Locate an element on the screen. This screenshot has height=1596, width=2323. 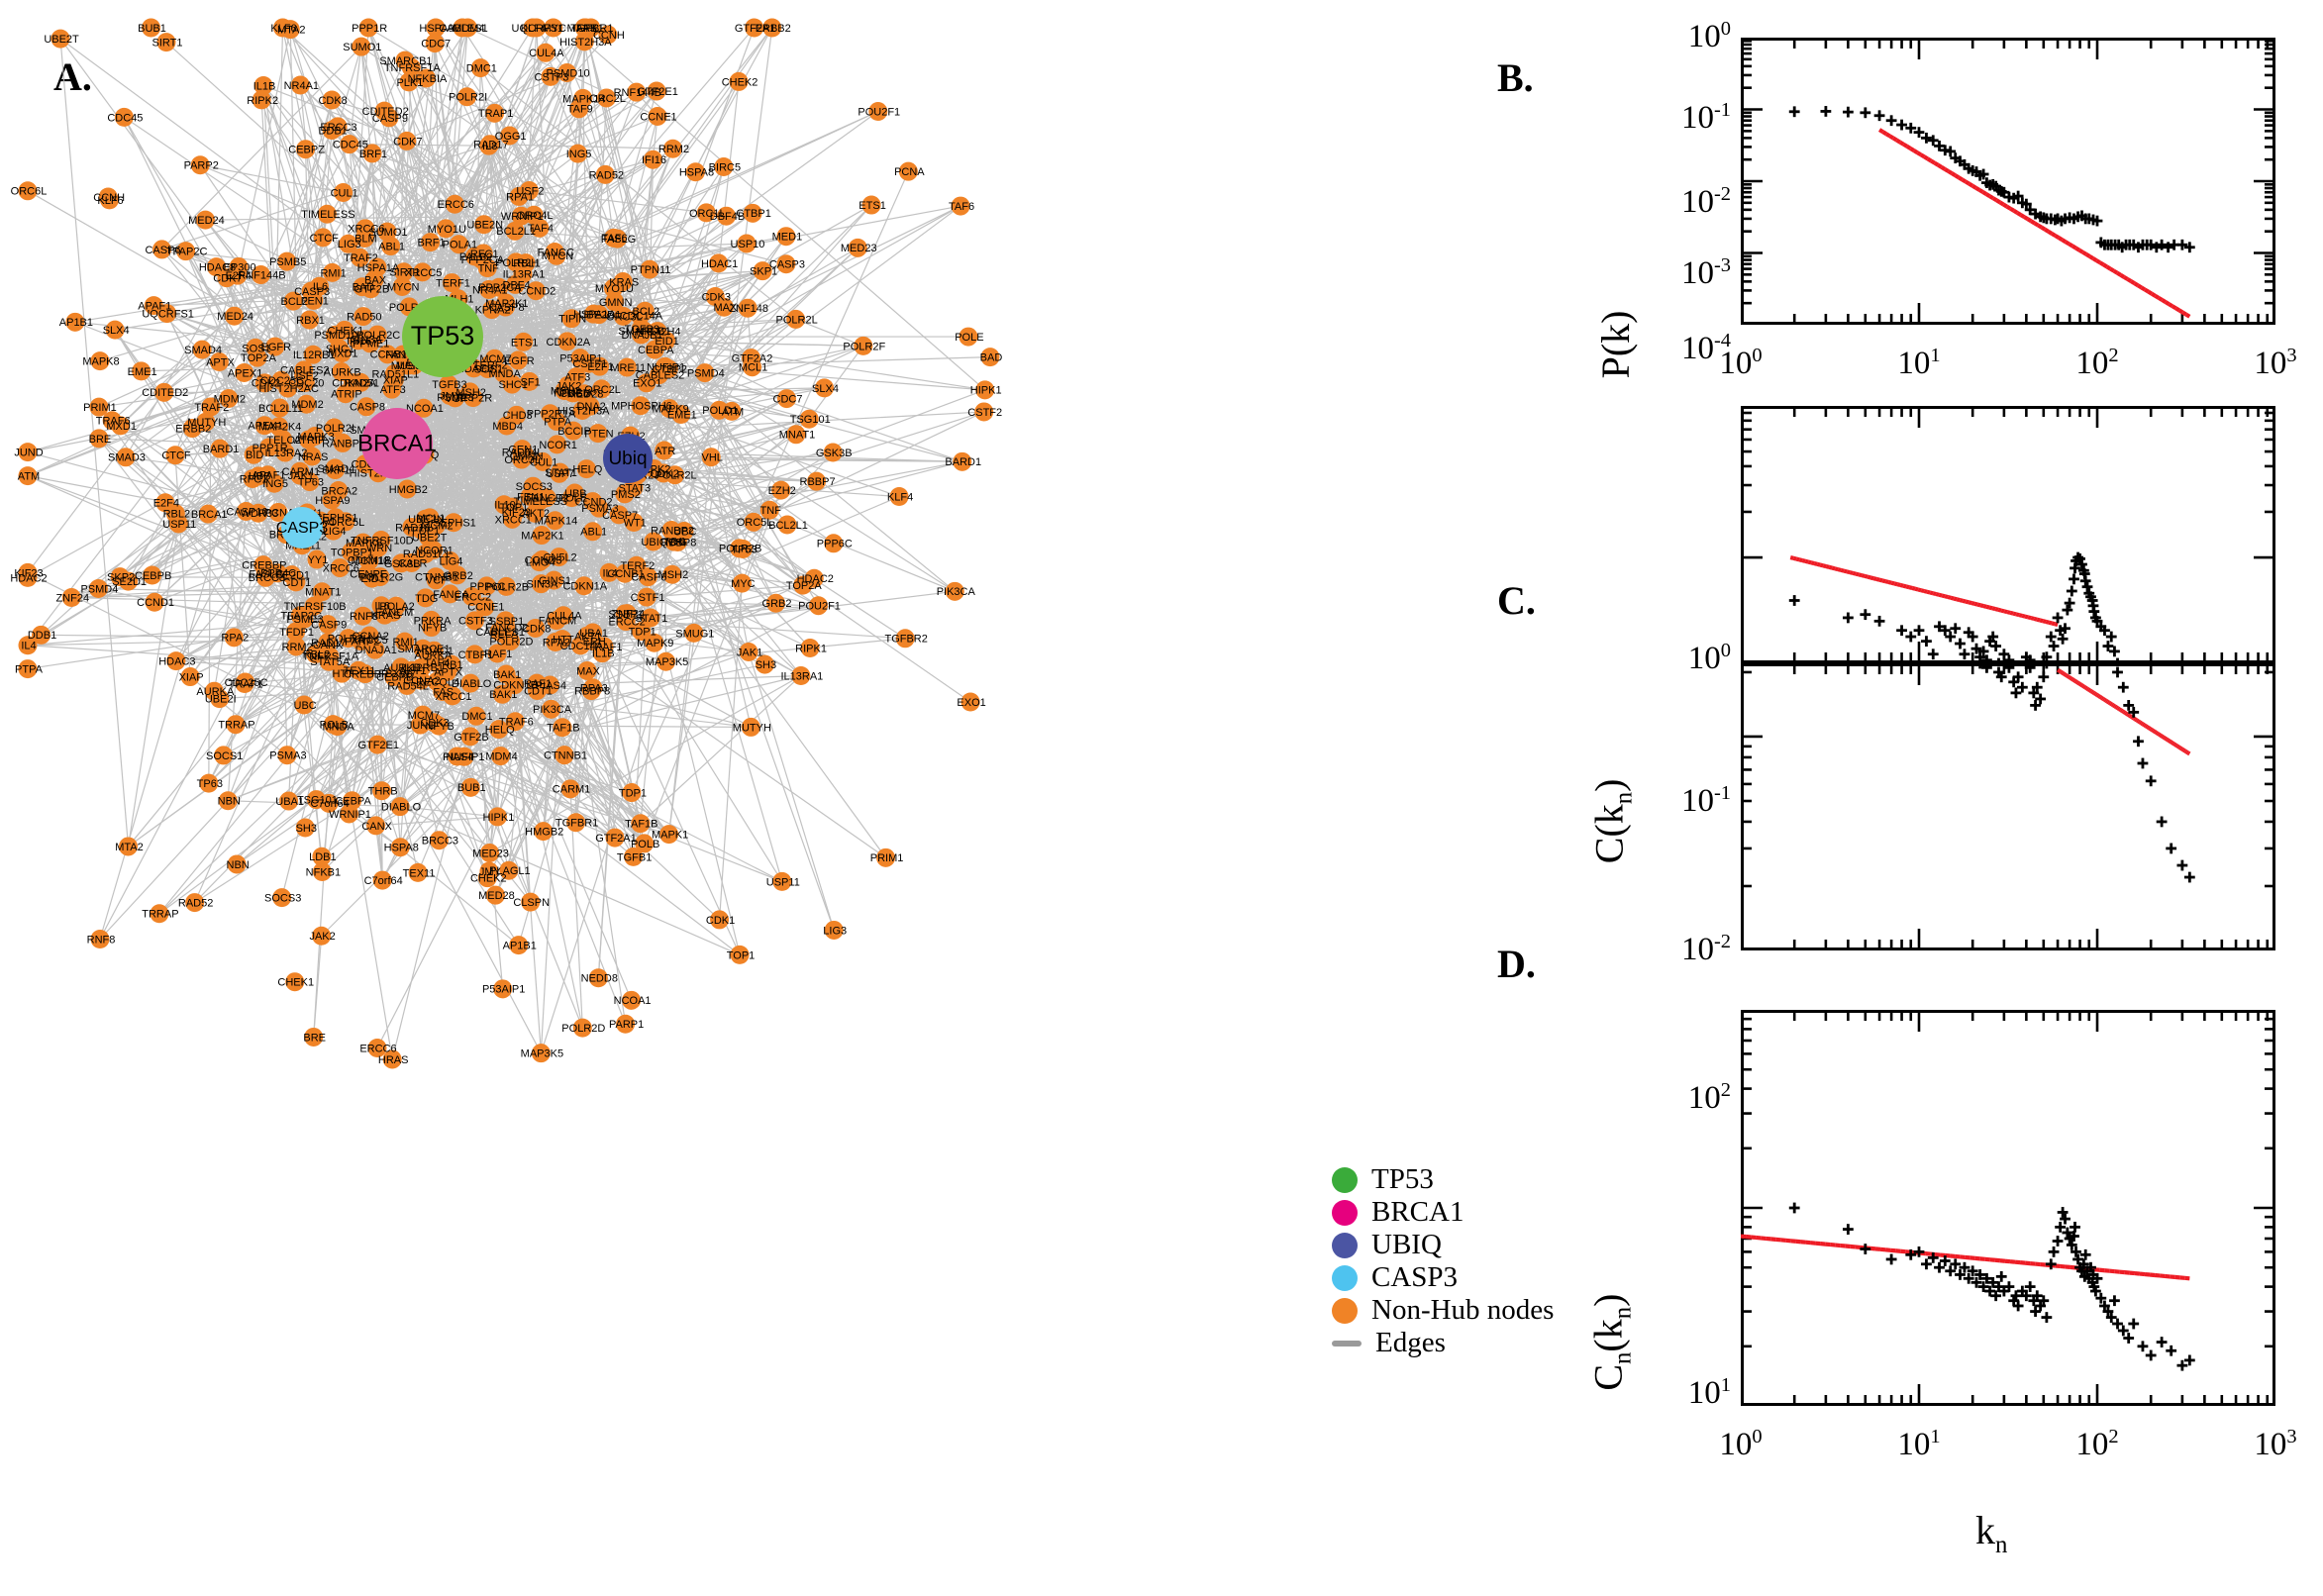
network-node-label: HSPA9 is located at coordinates (436, 29).